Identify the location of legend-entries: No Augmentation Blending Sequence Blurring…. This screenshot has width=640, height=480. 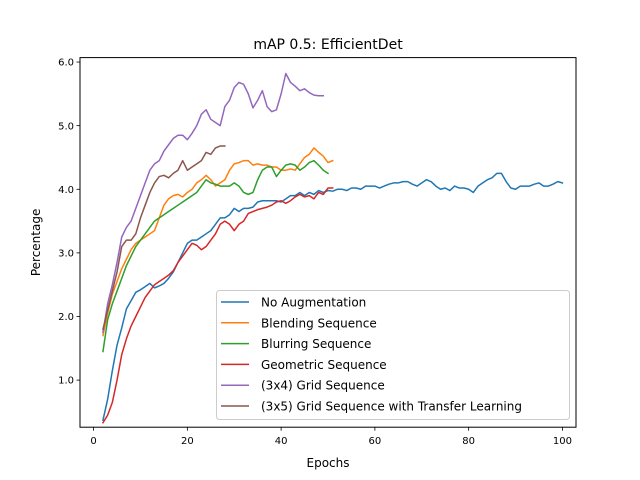
(371, 355).